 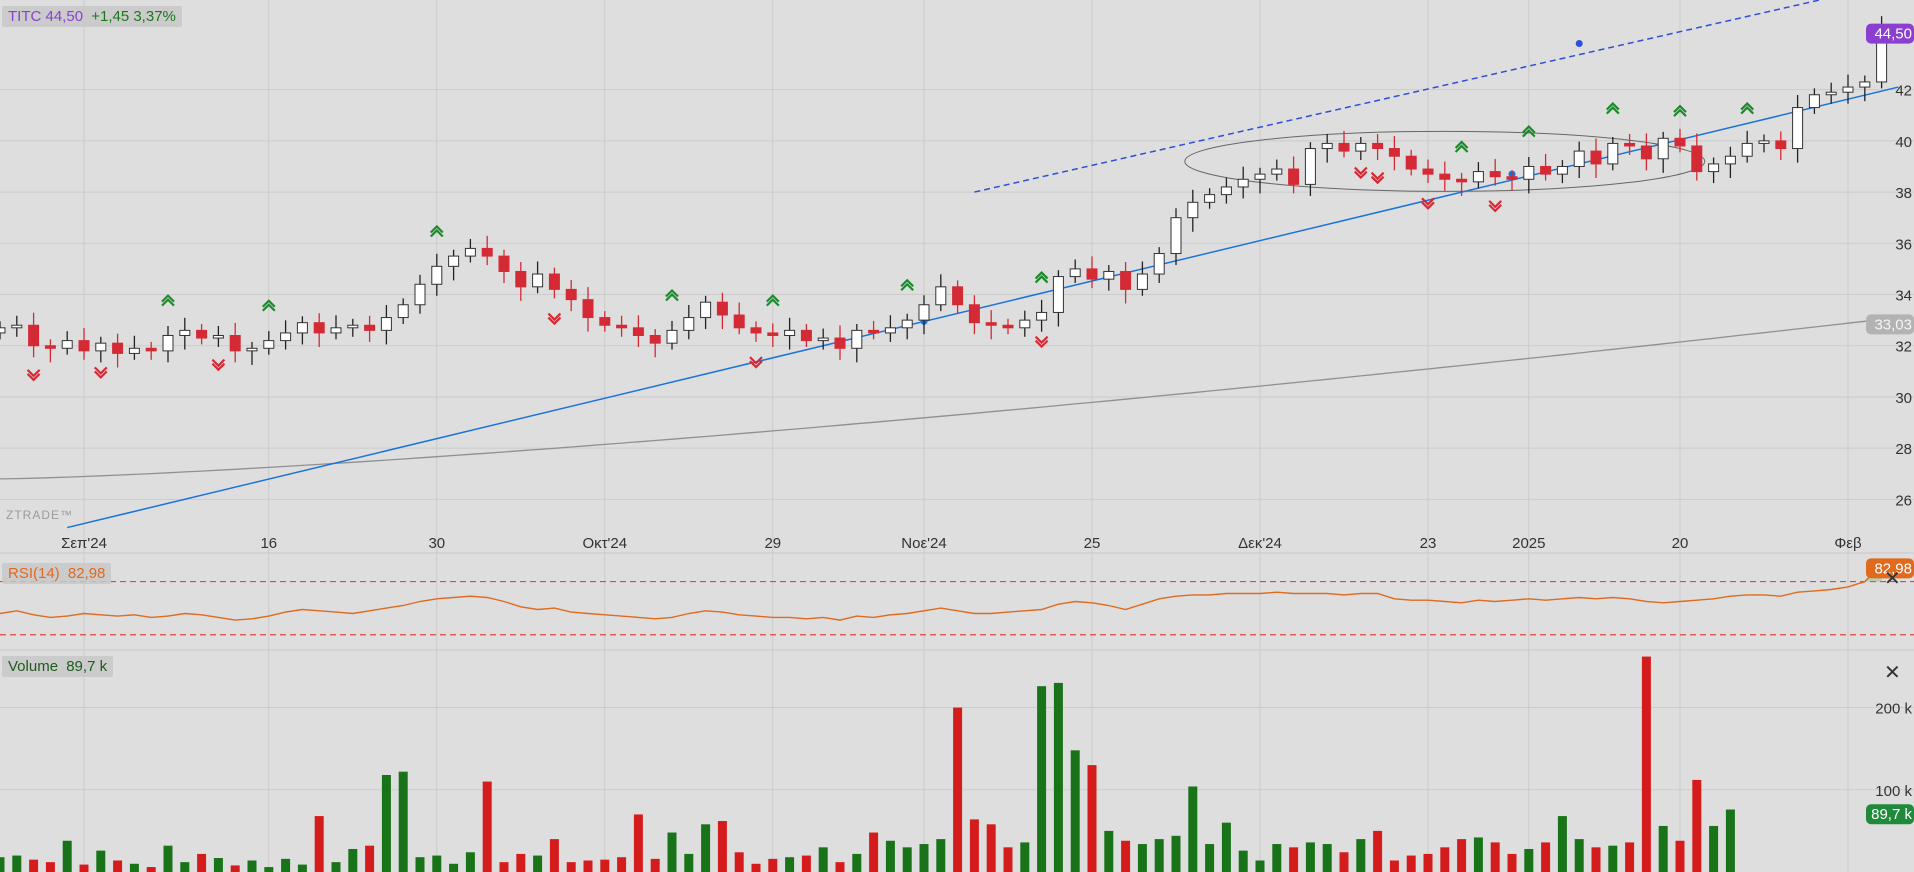 I want to click on rsi-close-icon: ✕, so click(x=1892, y=579).